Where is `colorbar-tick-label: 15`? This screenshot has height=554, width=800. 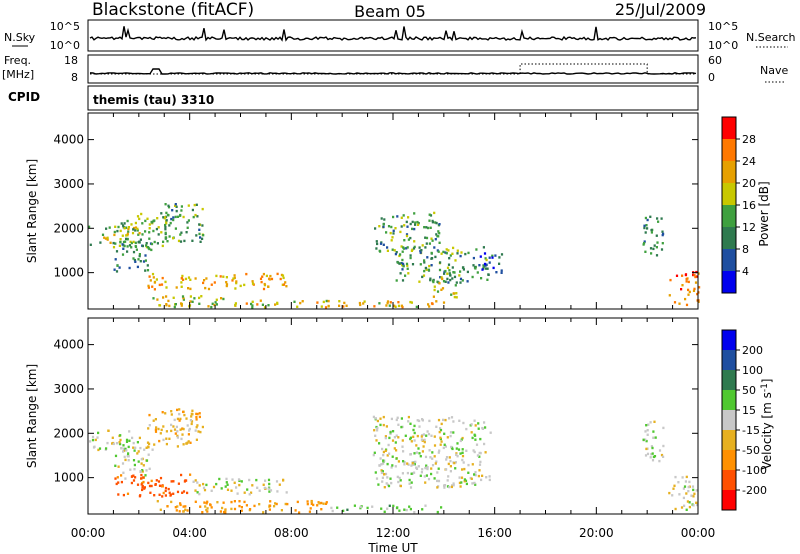 colorbar-tick-label: 15 is located at coordinates (749, 410).